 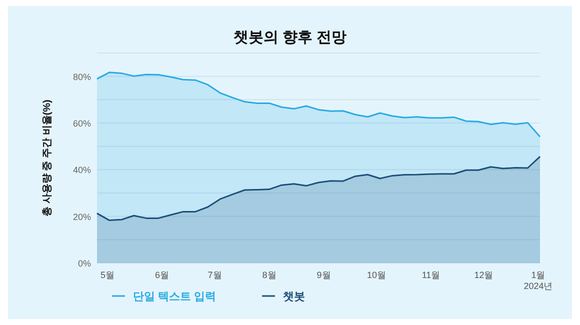 What do you see at coordinates (81, 217) in the screenshot?
I see `y-tick-label: 20%` at bounding box center [81, 217].